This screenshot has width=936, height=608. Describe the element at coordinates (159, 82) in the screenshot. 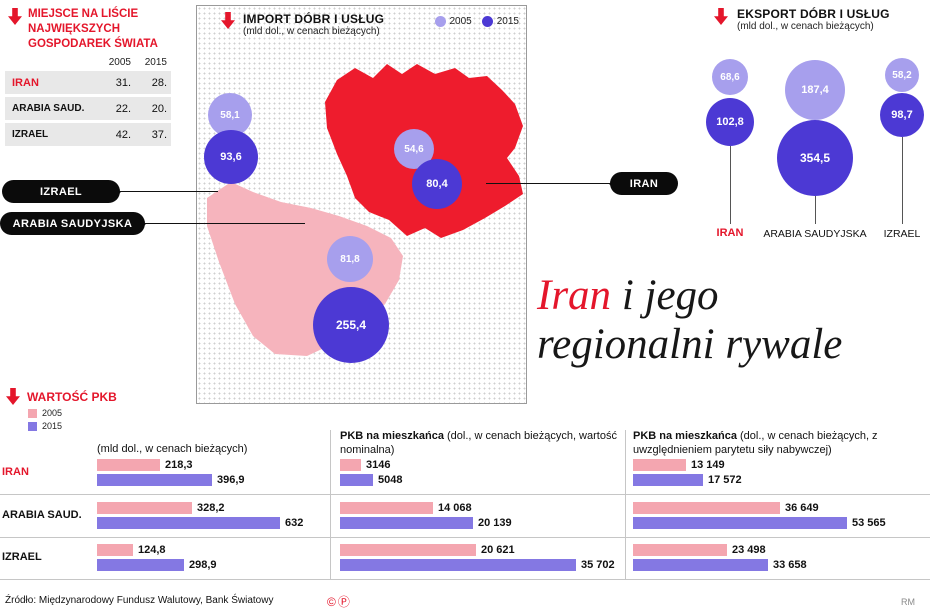

I see `ranking-value-2015: 28.` at that location.